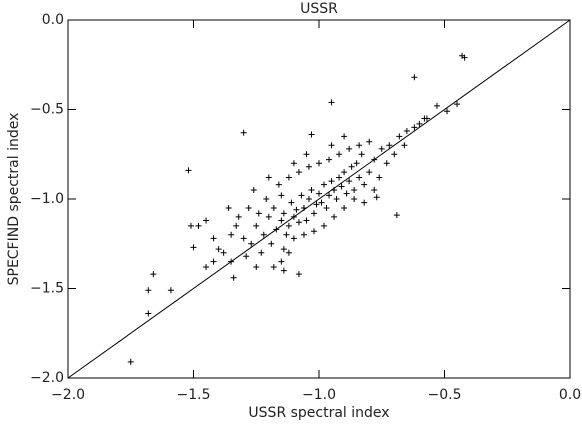 The image size is (582, 425). Describe the element at coordinates (47, 289) in the screenshot. I see `y-tick-label: −1.5` at that location.